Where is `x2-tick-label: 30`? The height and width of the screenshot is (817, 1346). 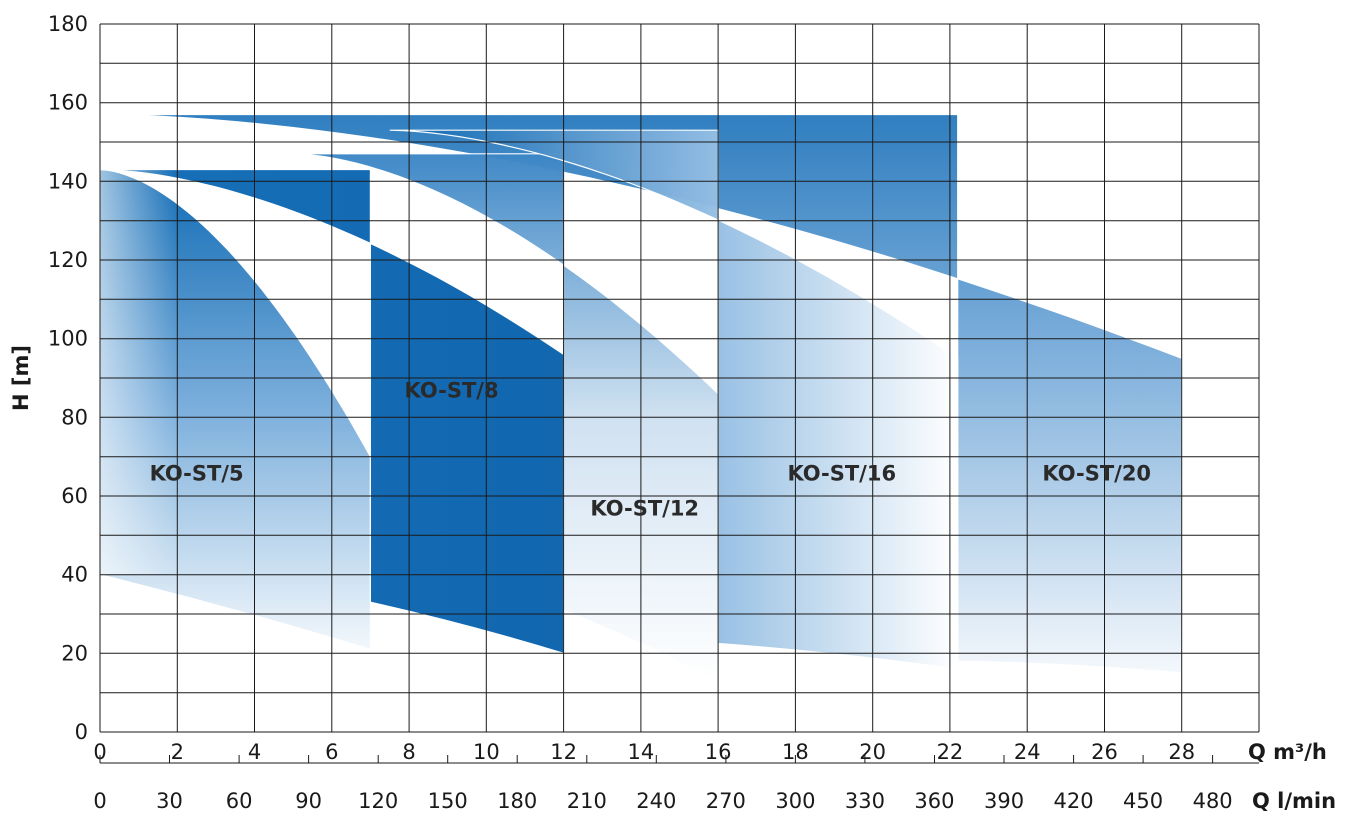 x2-tick-label: 30 is located at coordinates (169, 801).